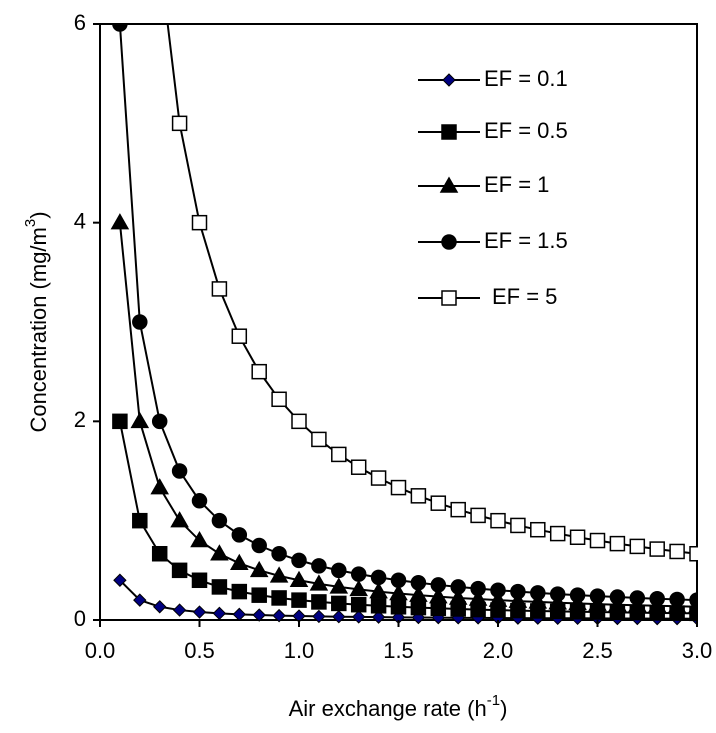  Describe the element at coordinates (80, 220) in the screenshot. I see `y-tick-label: 4` at that location.